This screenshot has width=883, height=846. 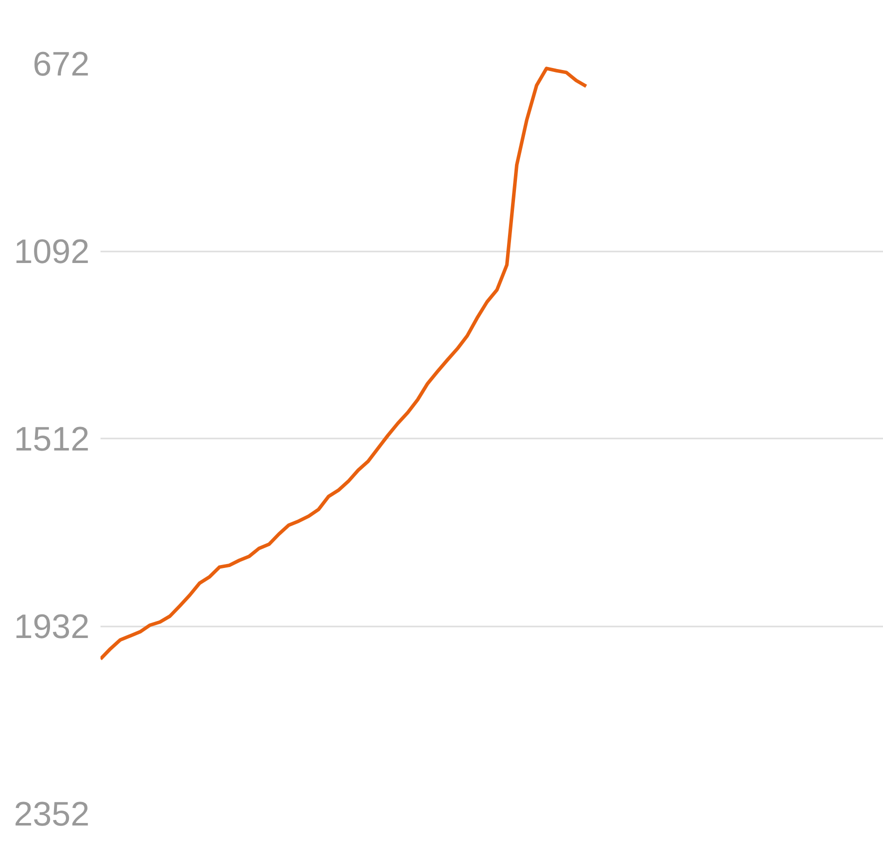 What do you see at coordinates (52, 439) in the screenshot?
I see `y-tick-label: 1512` at bounding box center [52, 439].